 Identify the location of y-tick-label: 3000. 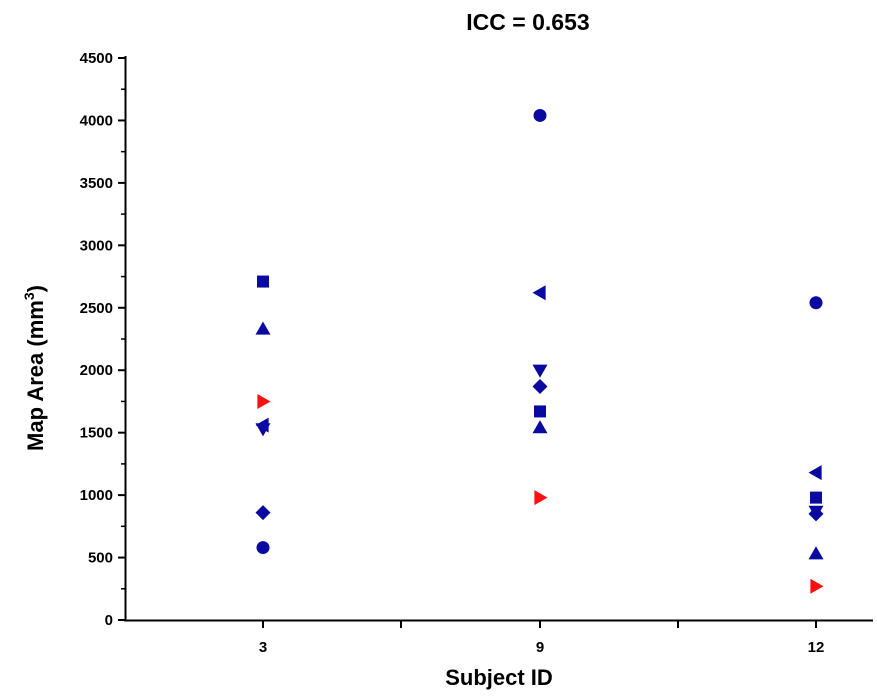
(96, 245).